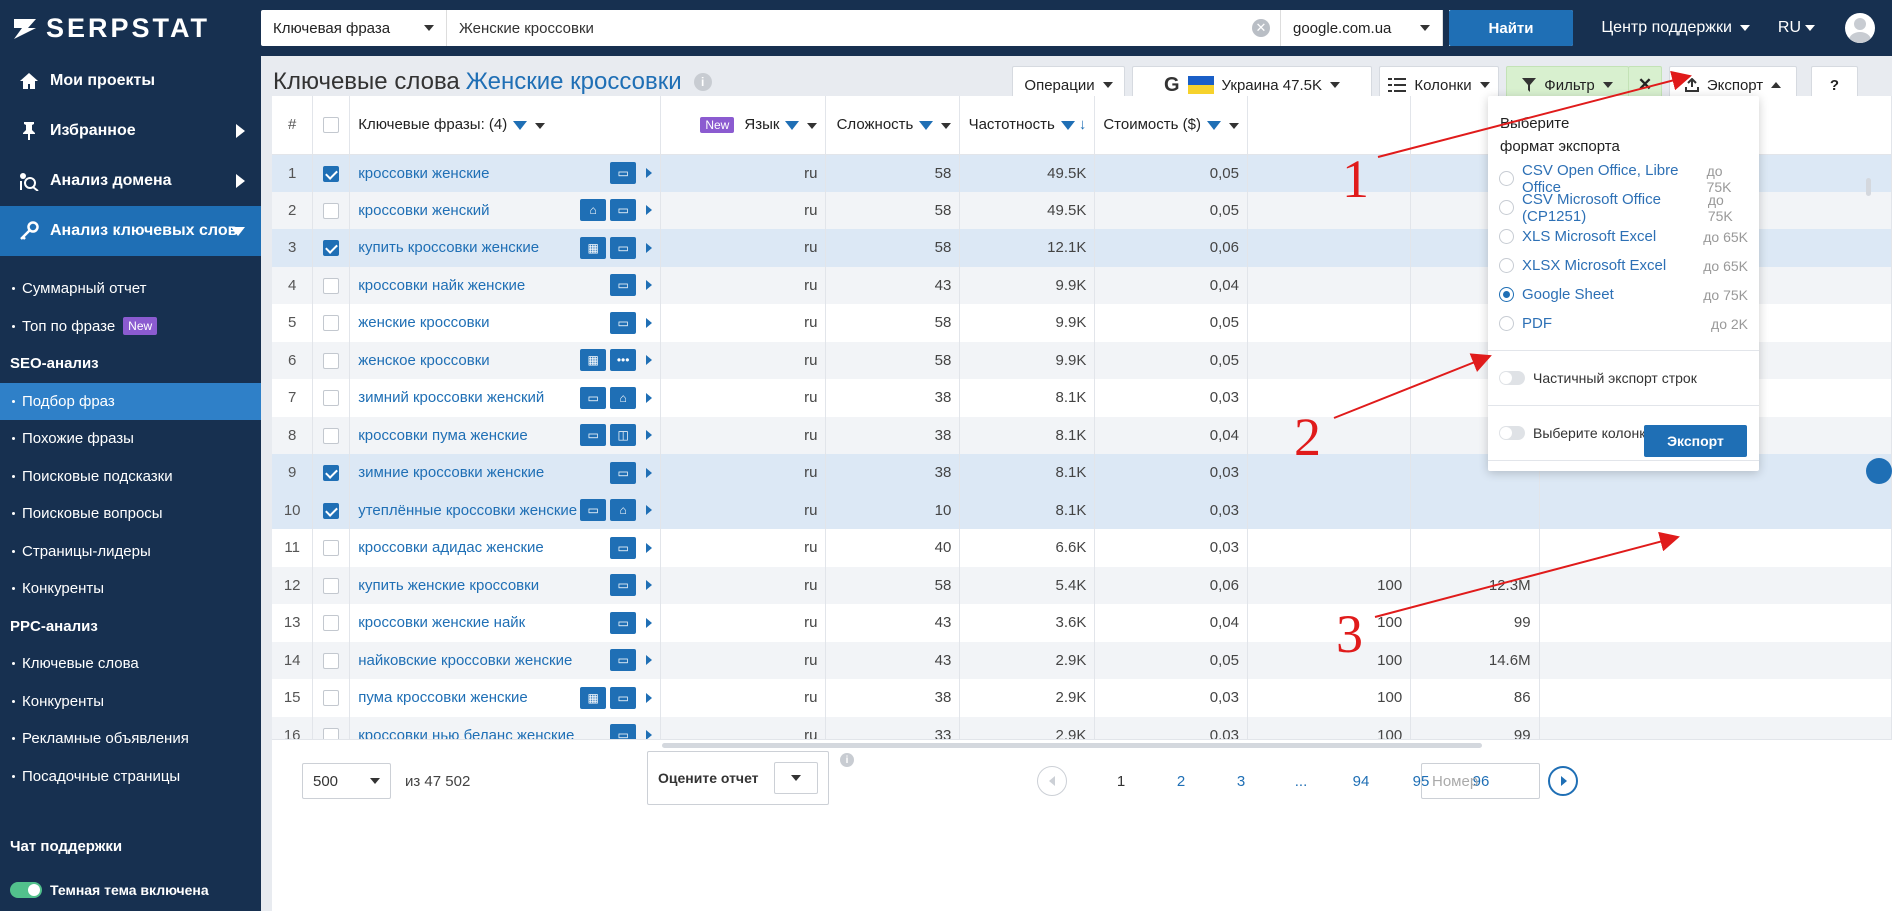  Describe the element at coordinates (424, 173) in the screenshot. I see `keyword-link: кроссовки женские` at that location.